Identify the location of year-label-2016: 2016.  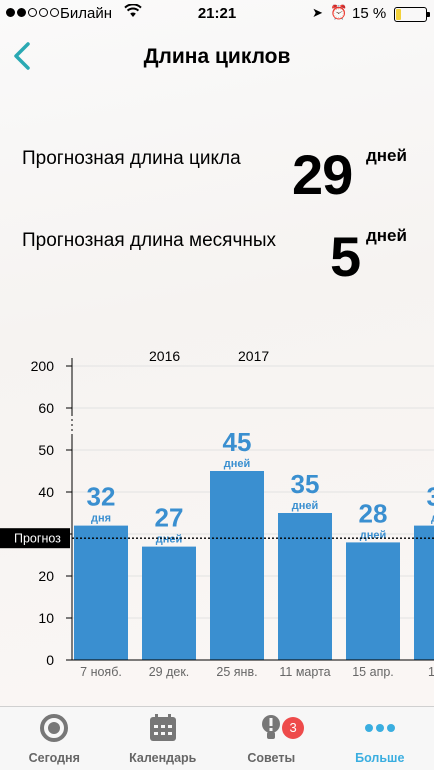
(165, 356).